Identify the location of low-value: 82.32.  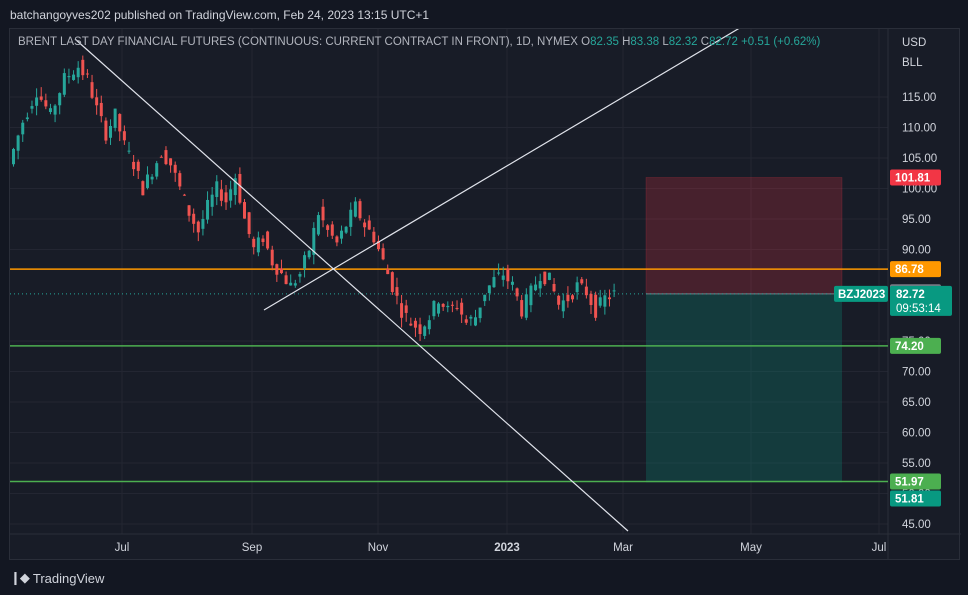
(683, 42).